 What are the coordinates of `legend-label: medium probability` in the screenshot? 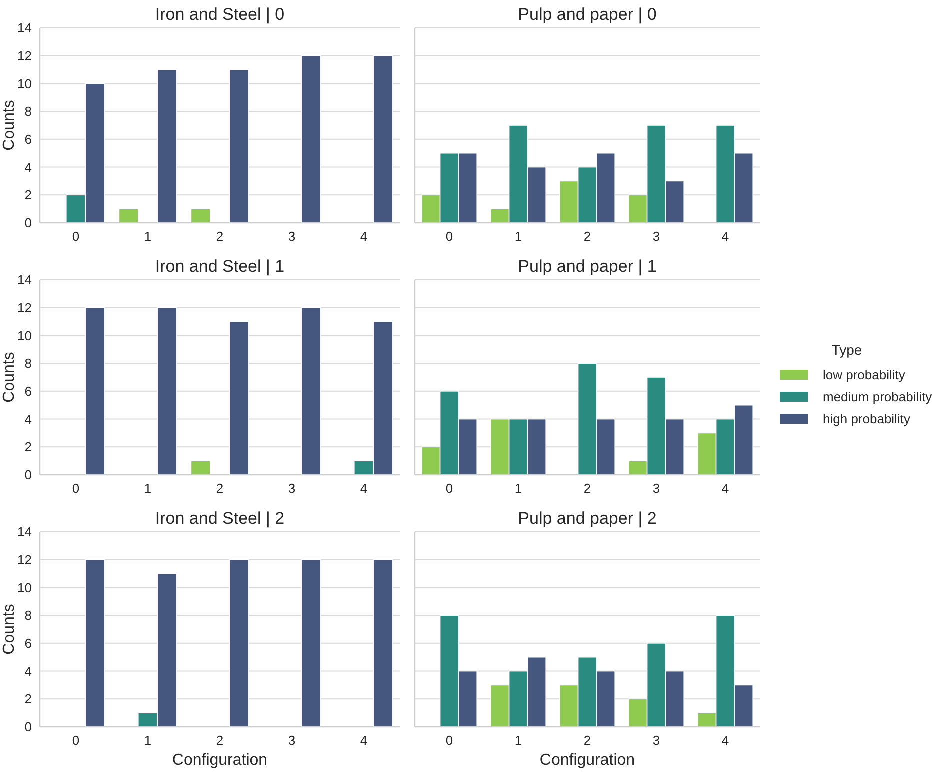 It's located at (878, 397).